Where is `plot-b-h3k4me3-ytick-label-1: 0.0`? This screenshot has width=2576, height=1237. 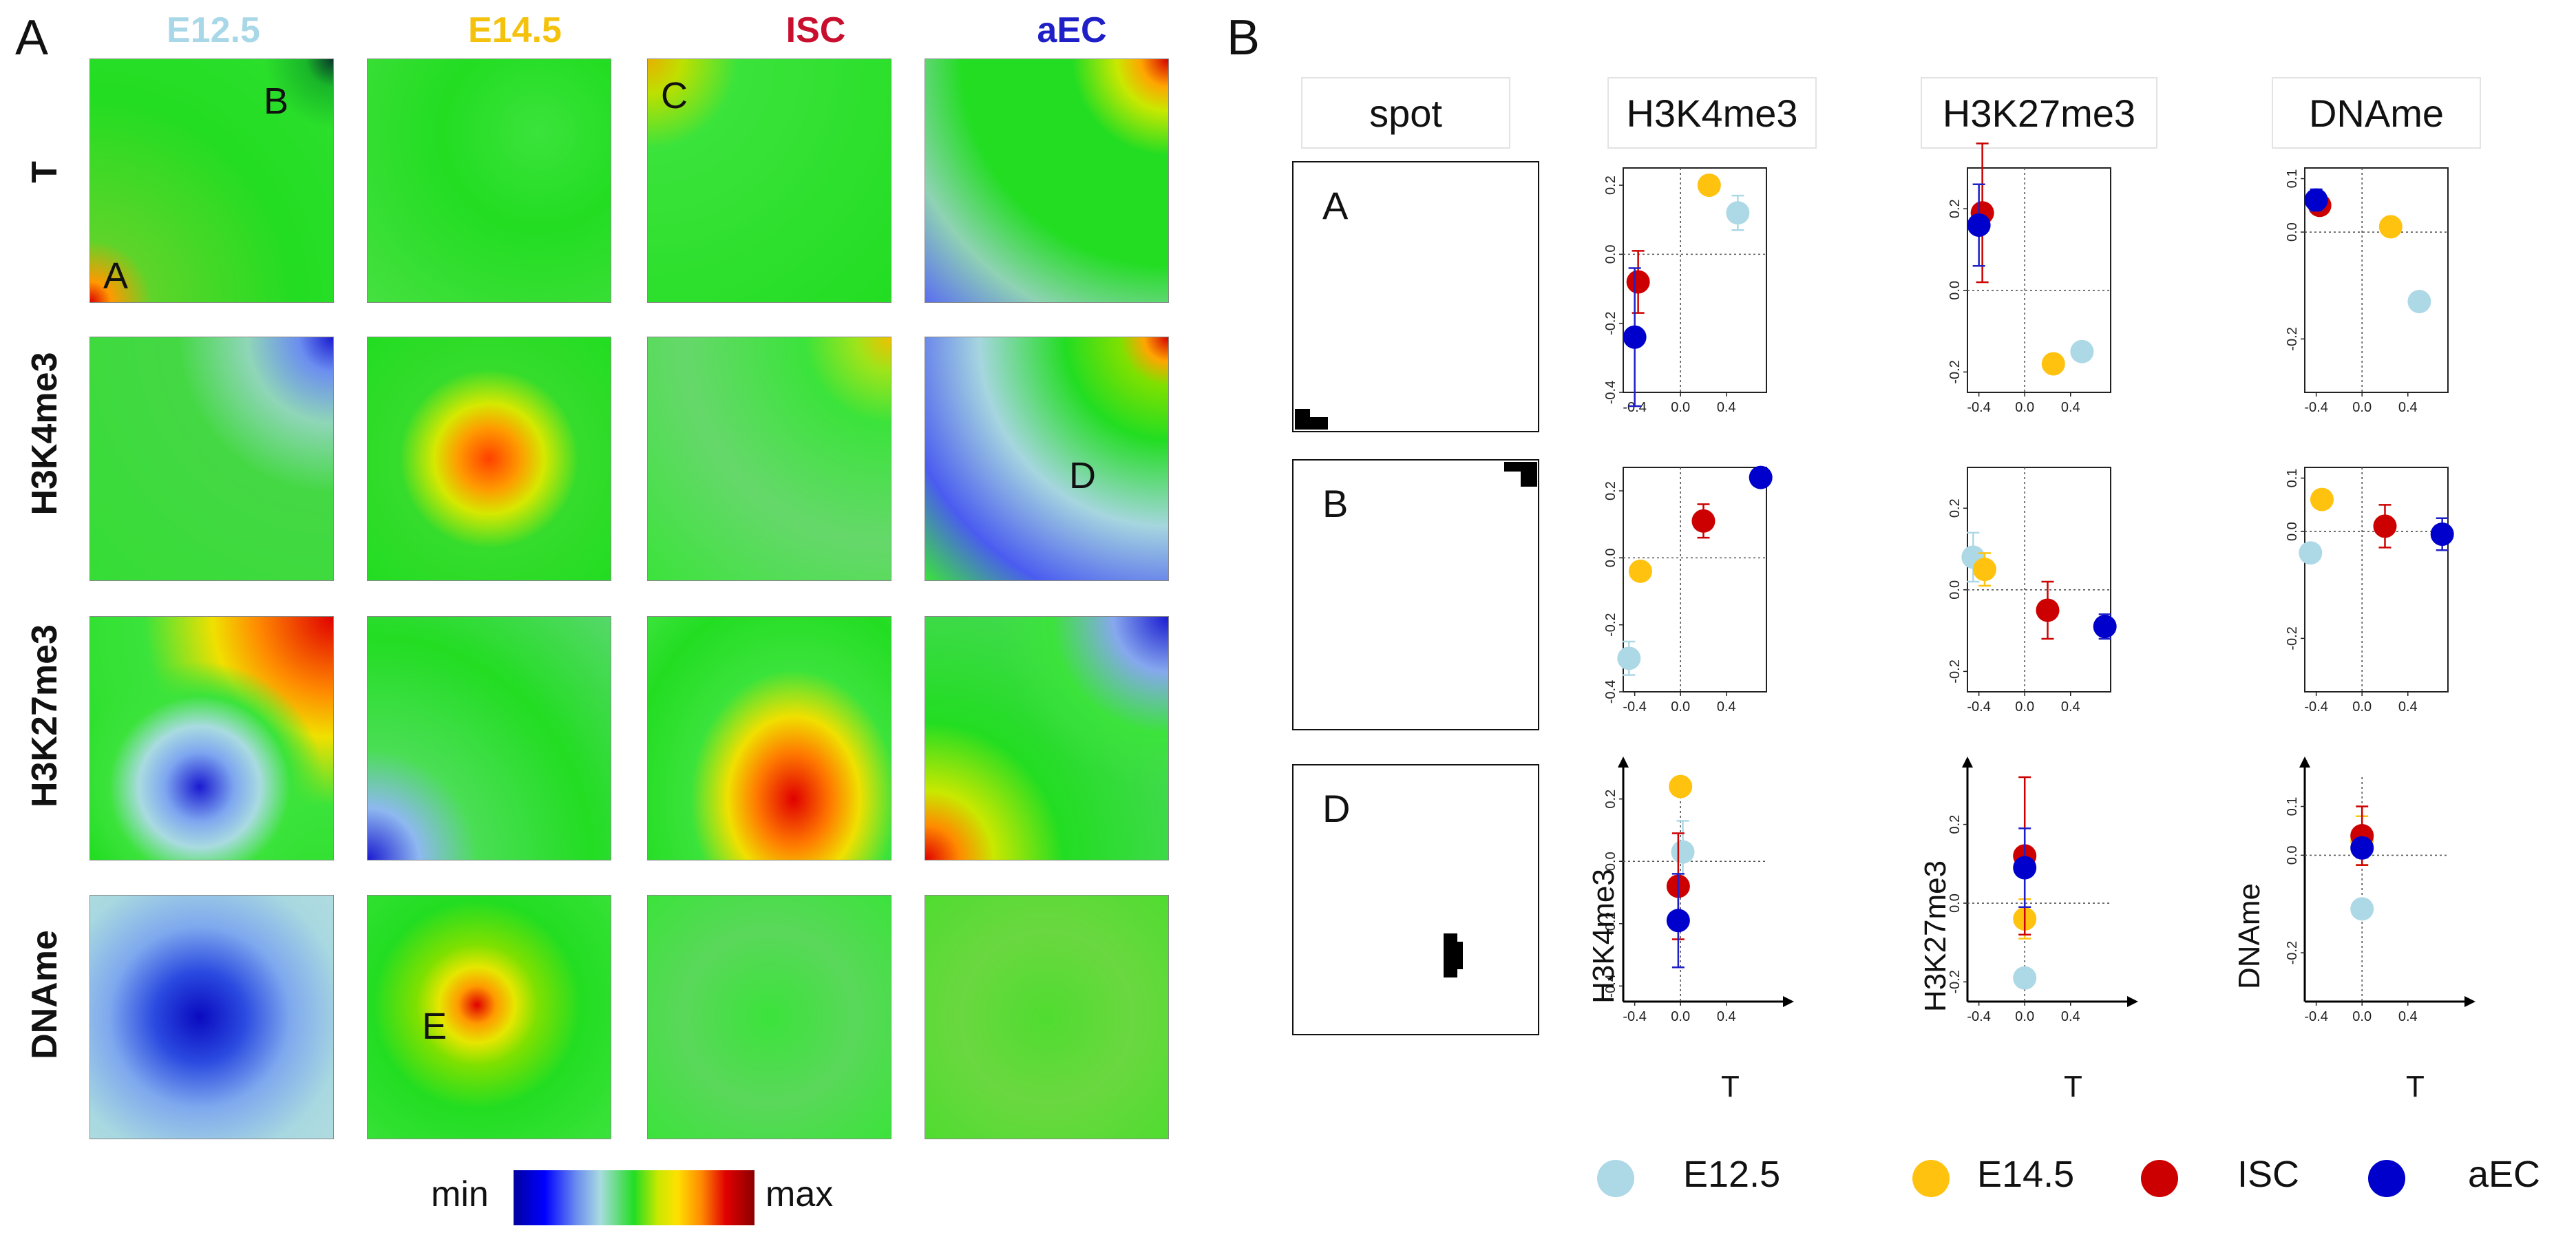 plot-b-h3k4me3-ytick-label-1: 0.0 is located at coordinates (1611, 557).